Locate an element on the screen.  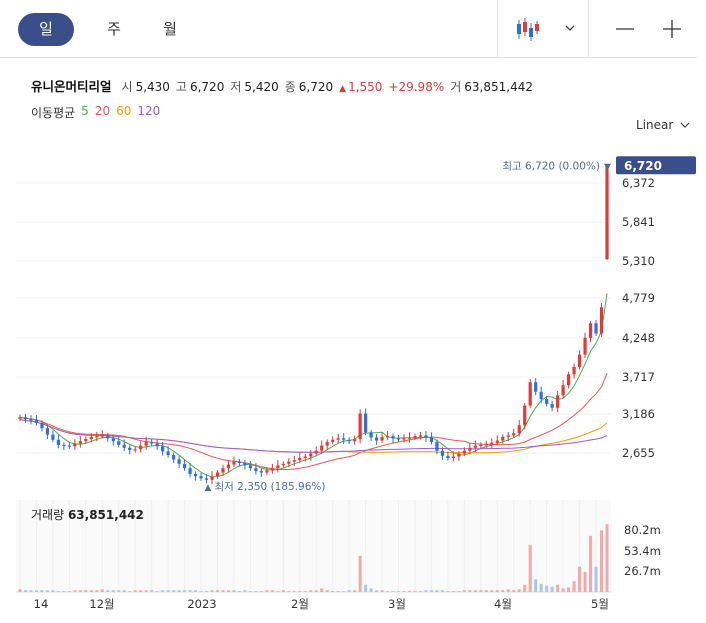
chevron-down-icon is located at coordinates (571, 29).